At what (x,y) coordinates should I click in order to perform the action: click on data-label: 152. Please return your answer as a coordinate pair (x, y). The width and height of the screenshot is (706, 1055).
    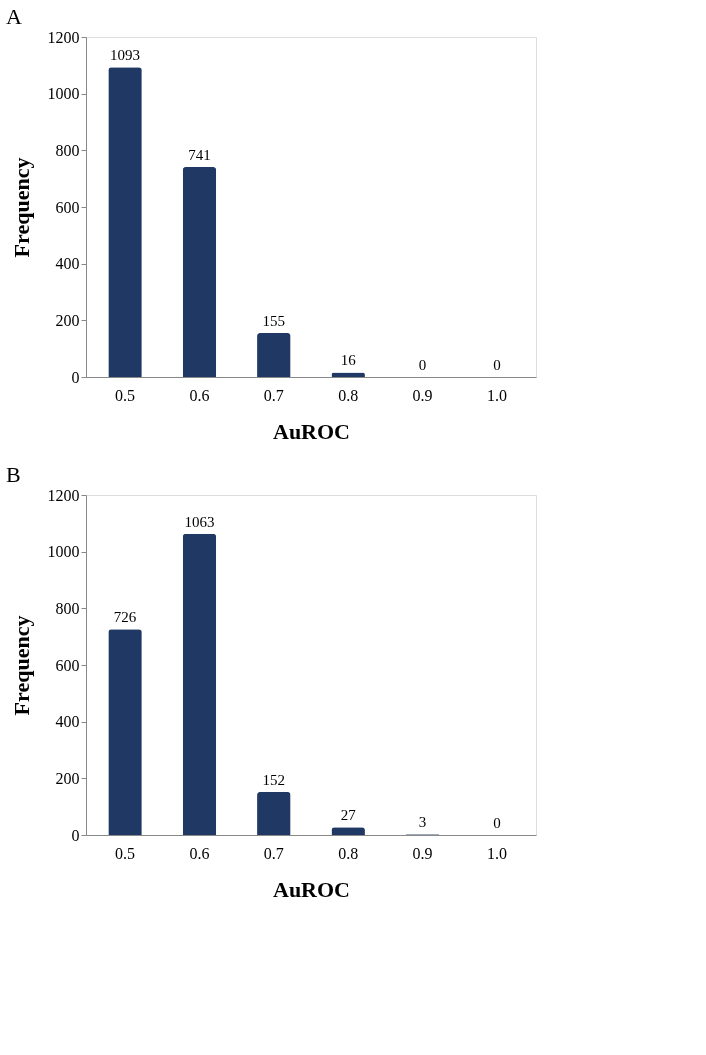
    Looking at the image, I should click on (274, 779).